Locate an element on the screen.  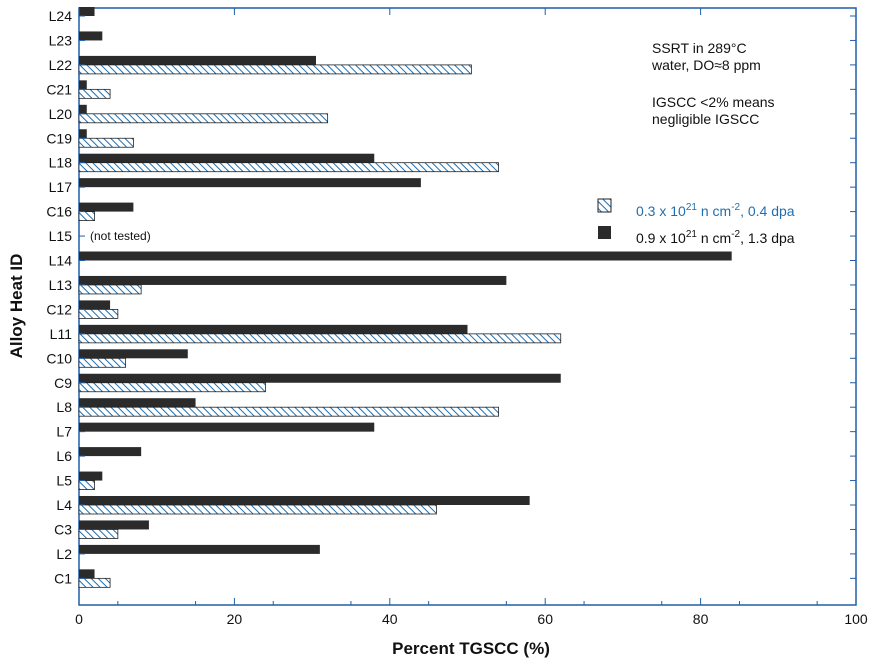
bar-solid-l4 is located at coordinates (304, 500).